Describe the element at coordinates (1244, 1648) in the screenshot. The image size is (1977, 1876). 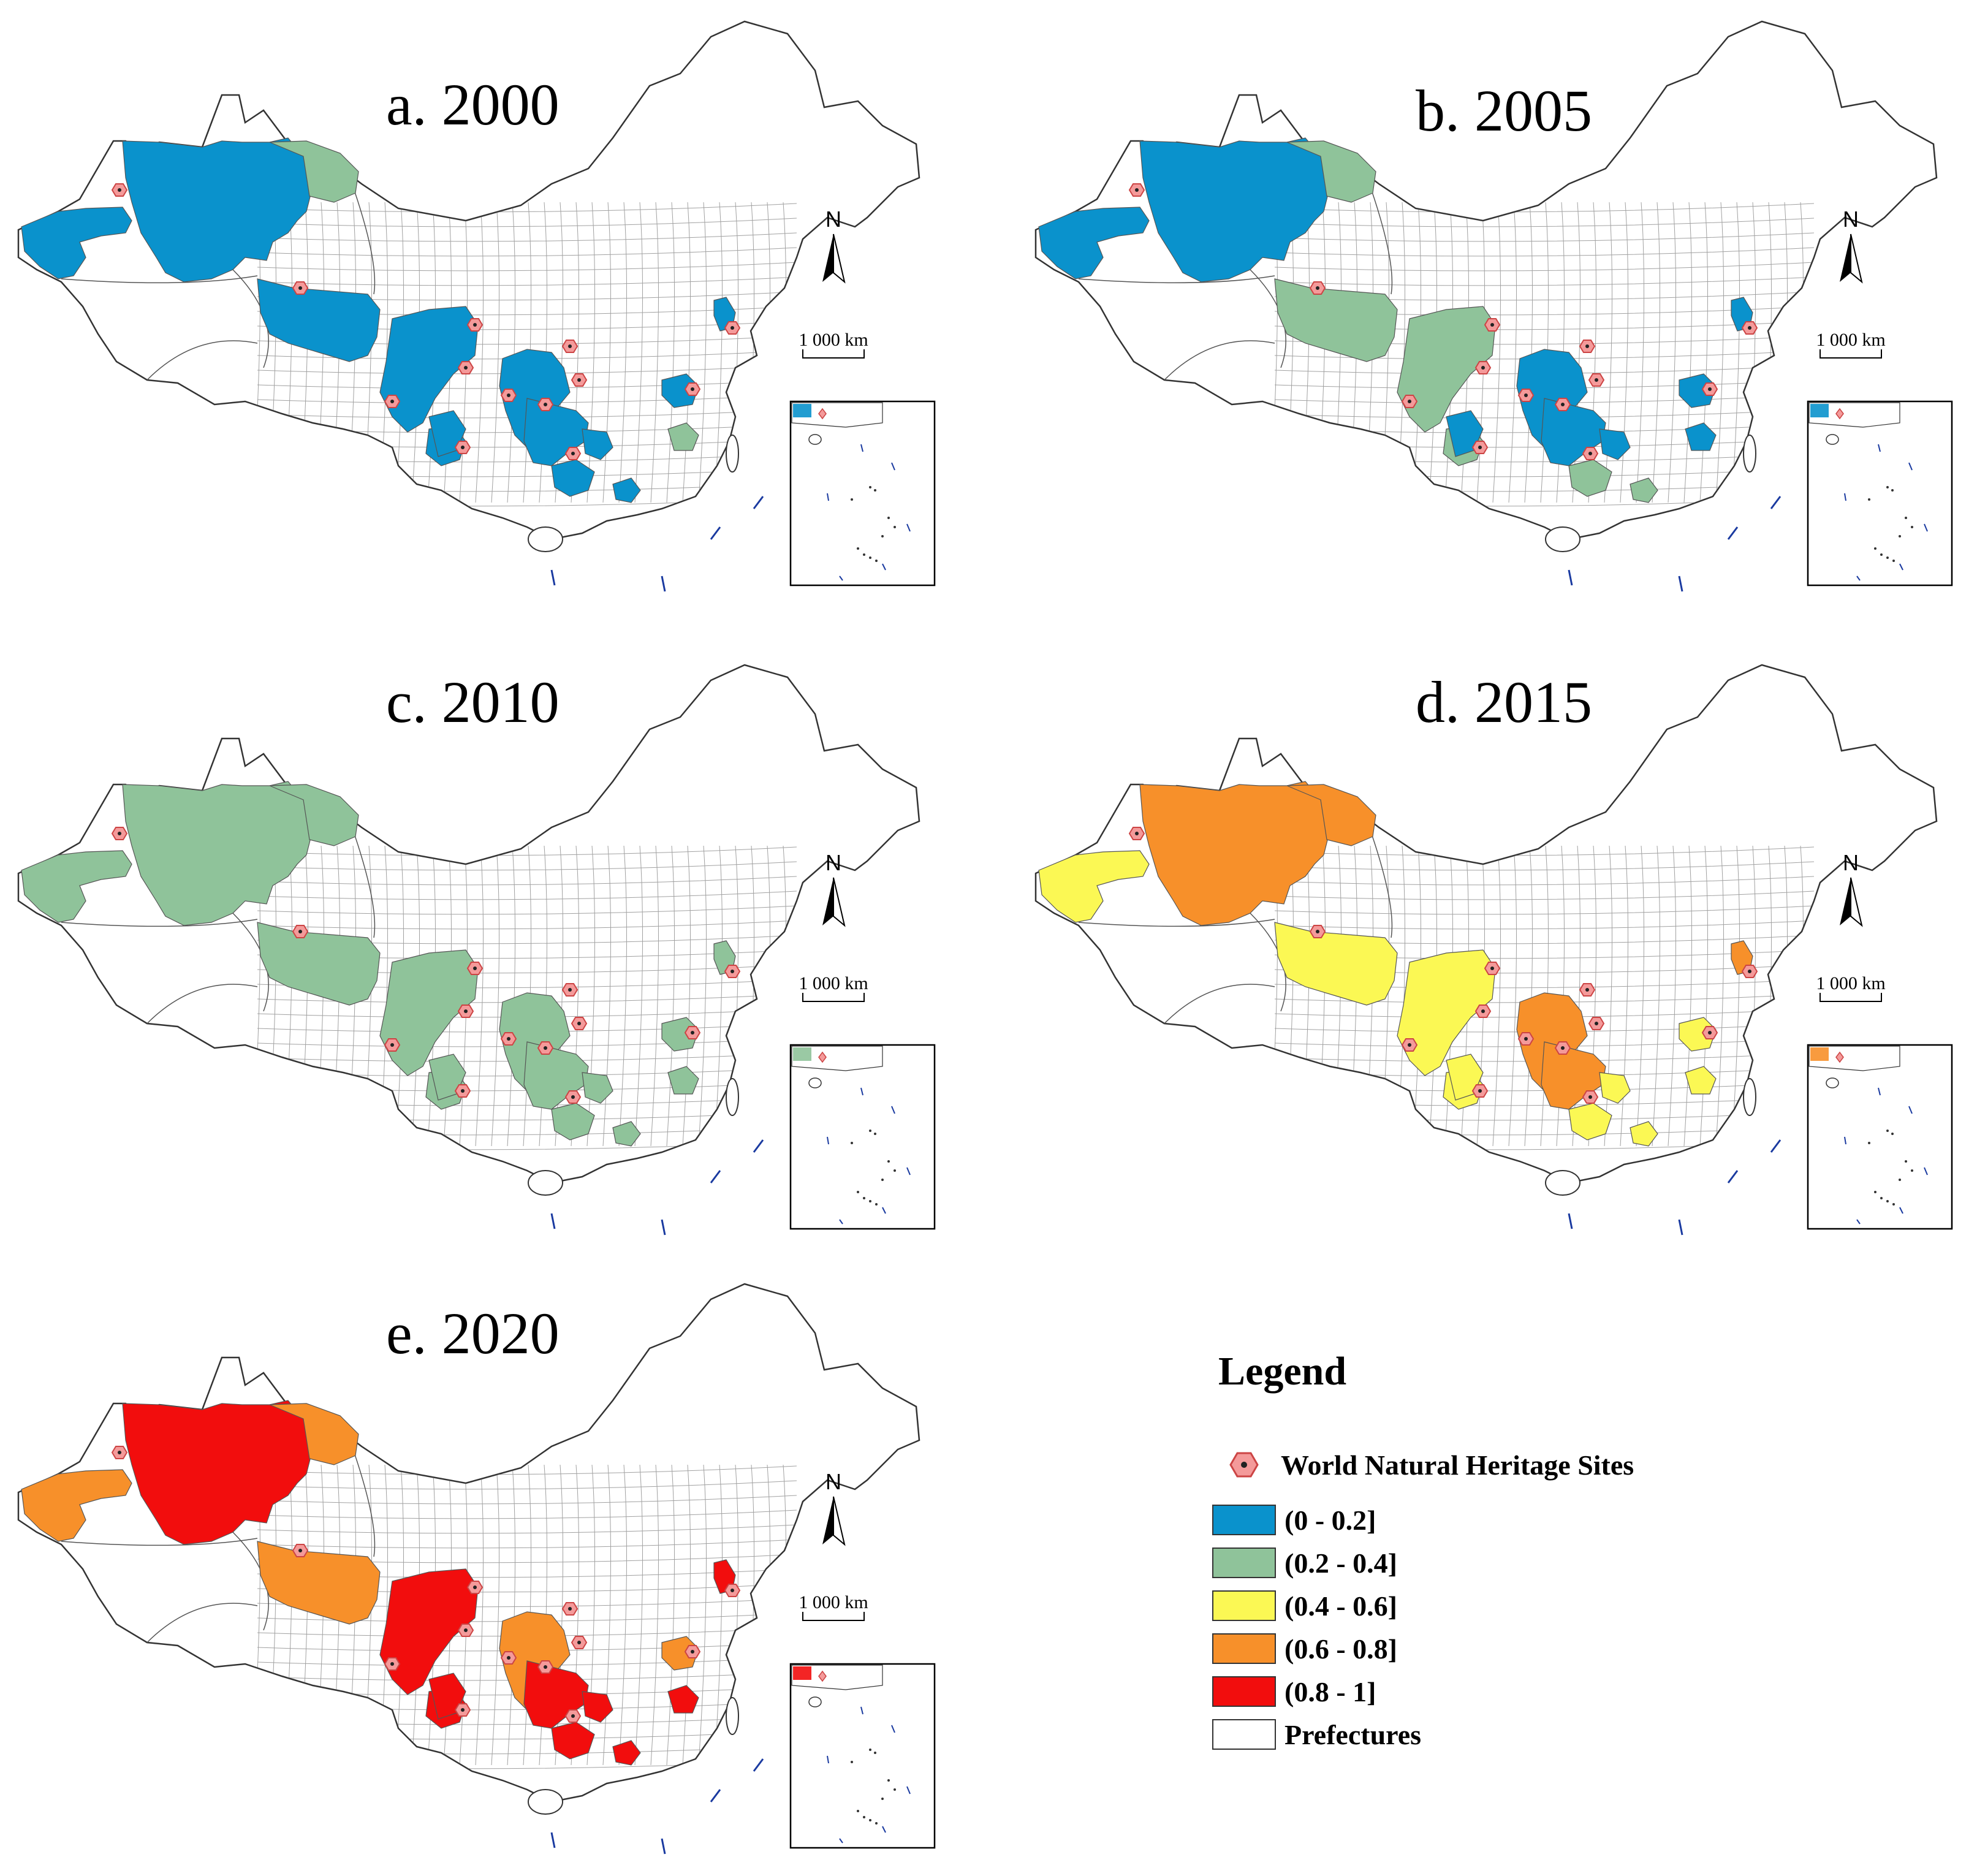
I see `legend-swatch` at that location.